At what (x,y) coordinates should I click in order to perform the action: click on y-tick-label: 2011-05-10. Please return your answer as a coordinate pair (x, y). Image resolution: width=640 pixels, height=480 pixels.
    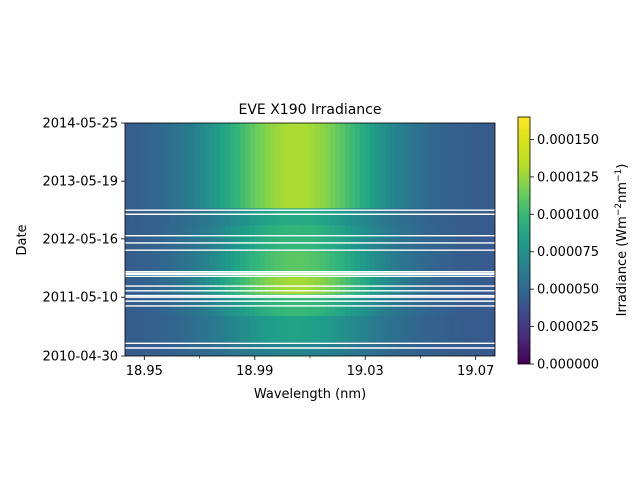
    Looking at the image, I should click on (80, 298).